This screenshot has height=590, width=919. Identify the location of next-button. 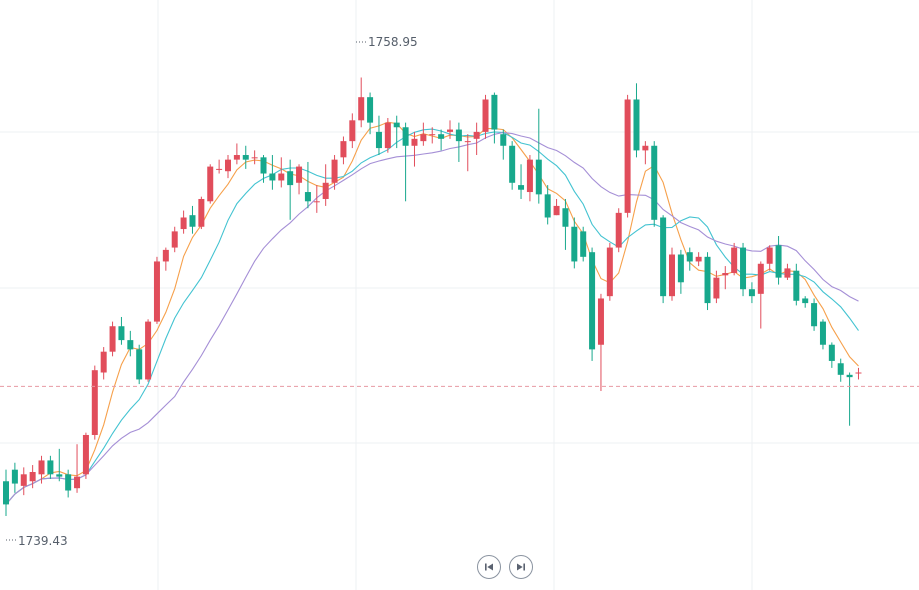
(521, 567).